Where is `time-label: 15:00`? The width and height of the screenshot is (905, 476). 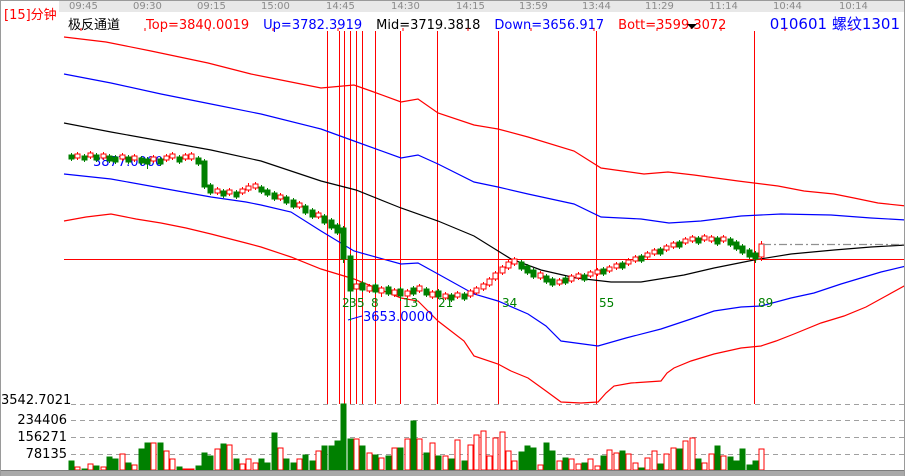 time-label: 15:00 is located at coordinates (275, 6).